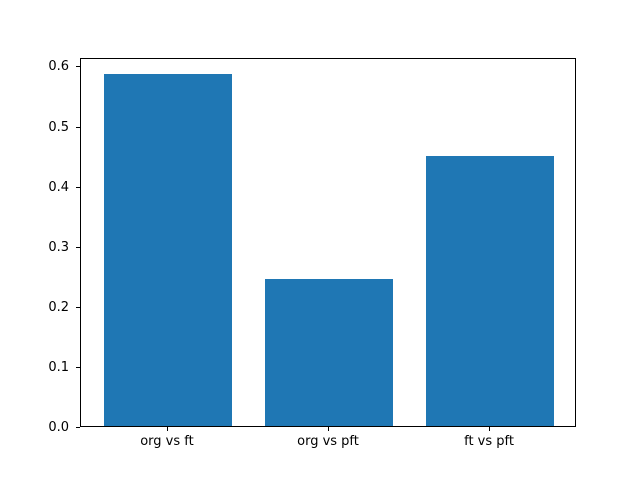 The image size is (640, 480). Describe the element at coordinates (58, 67) in the screenshot. I see `y-tick-label: 0.6` at that location.